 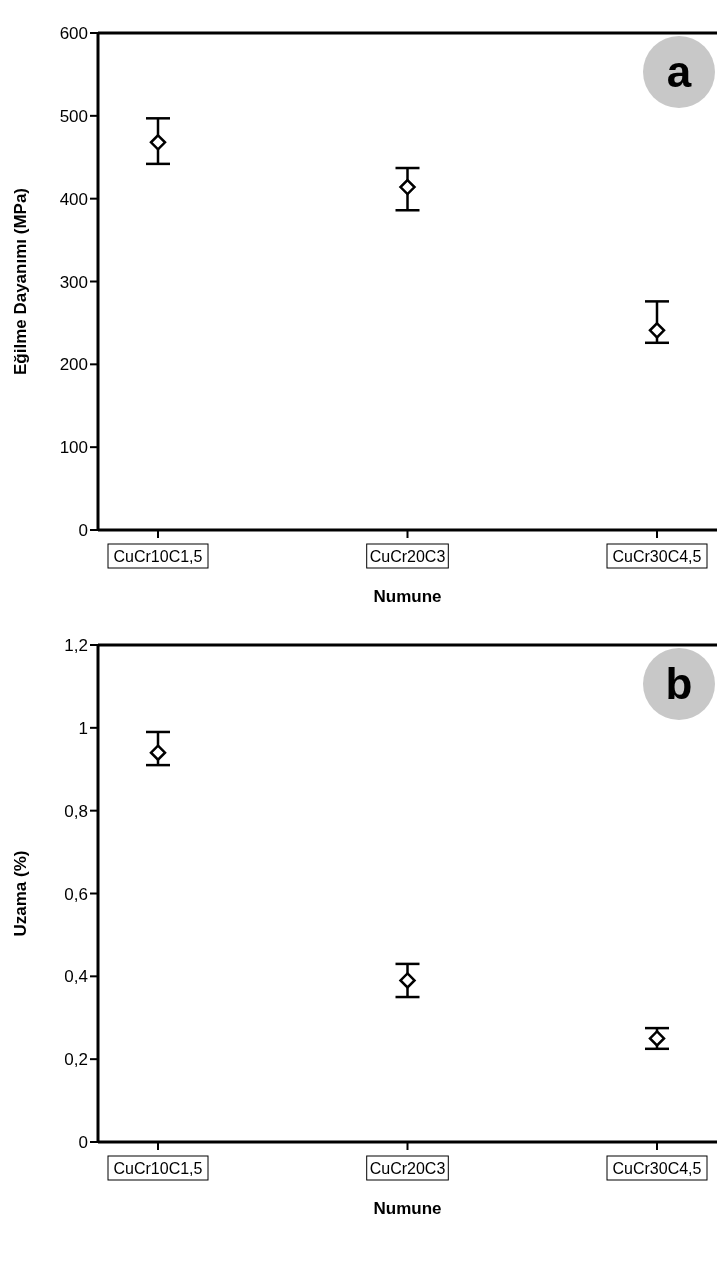 What do you see at coordinates (76, 646) in the screenshot?
I see `y-tick-label: 1,2` at bounding box center [76, 646].